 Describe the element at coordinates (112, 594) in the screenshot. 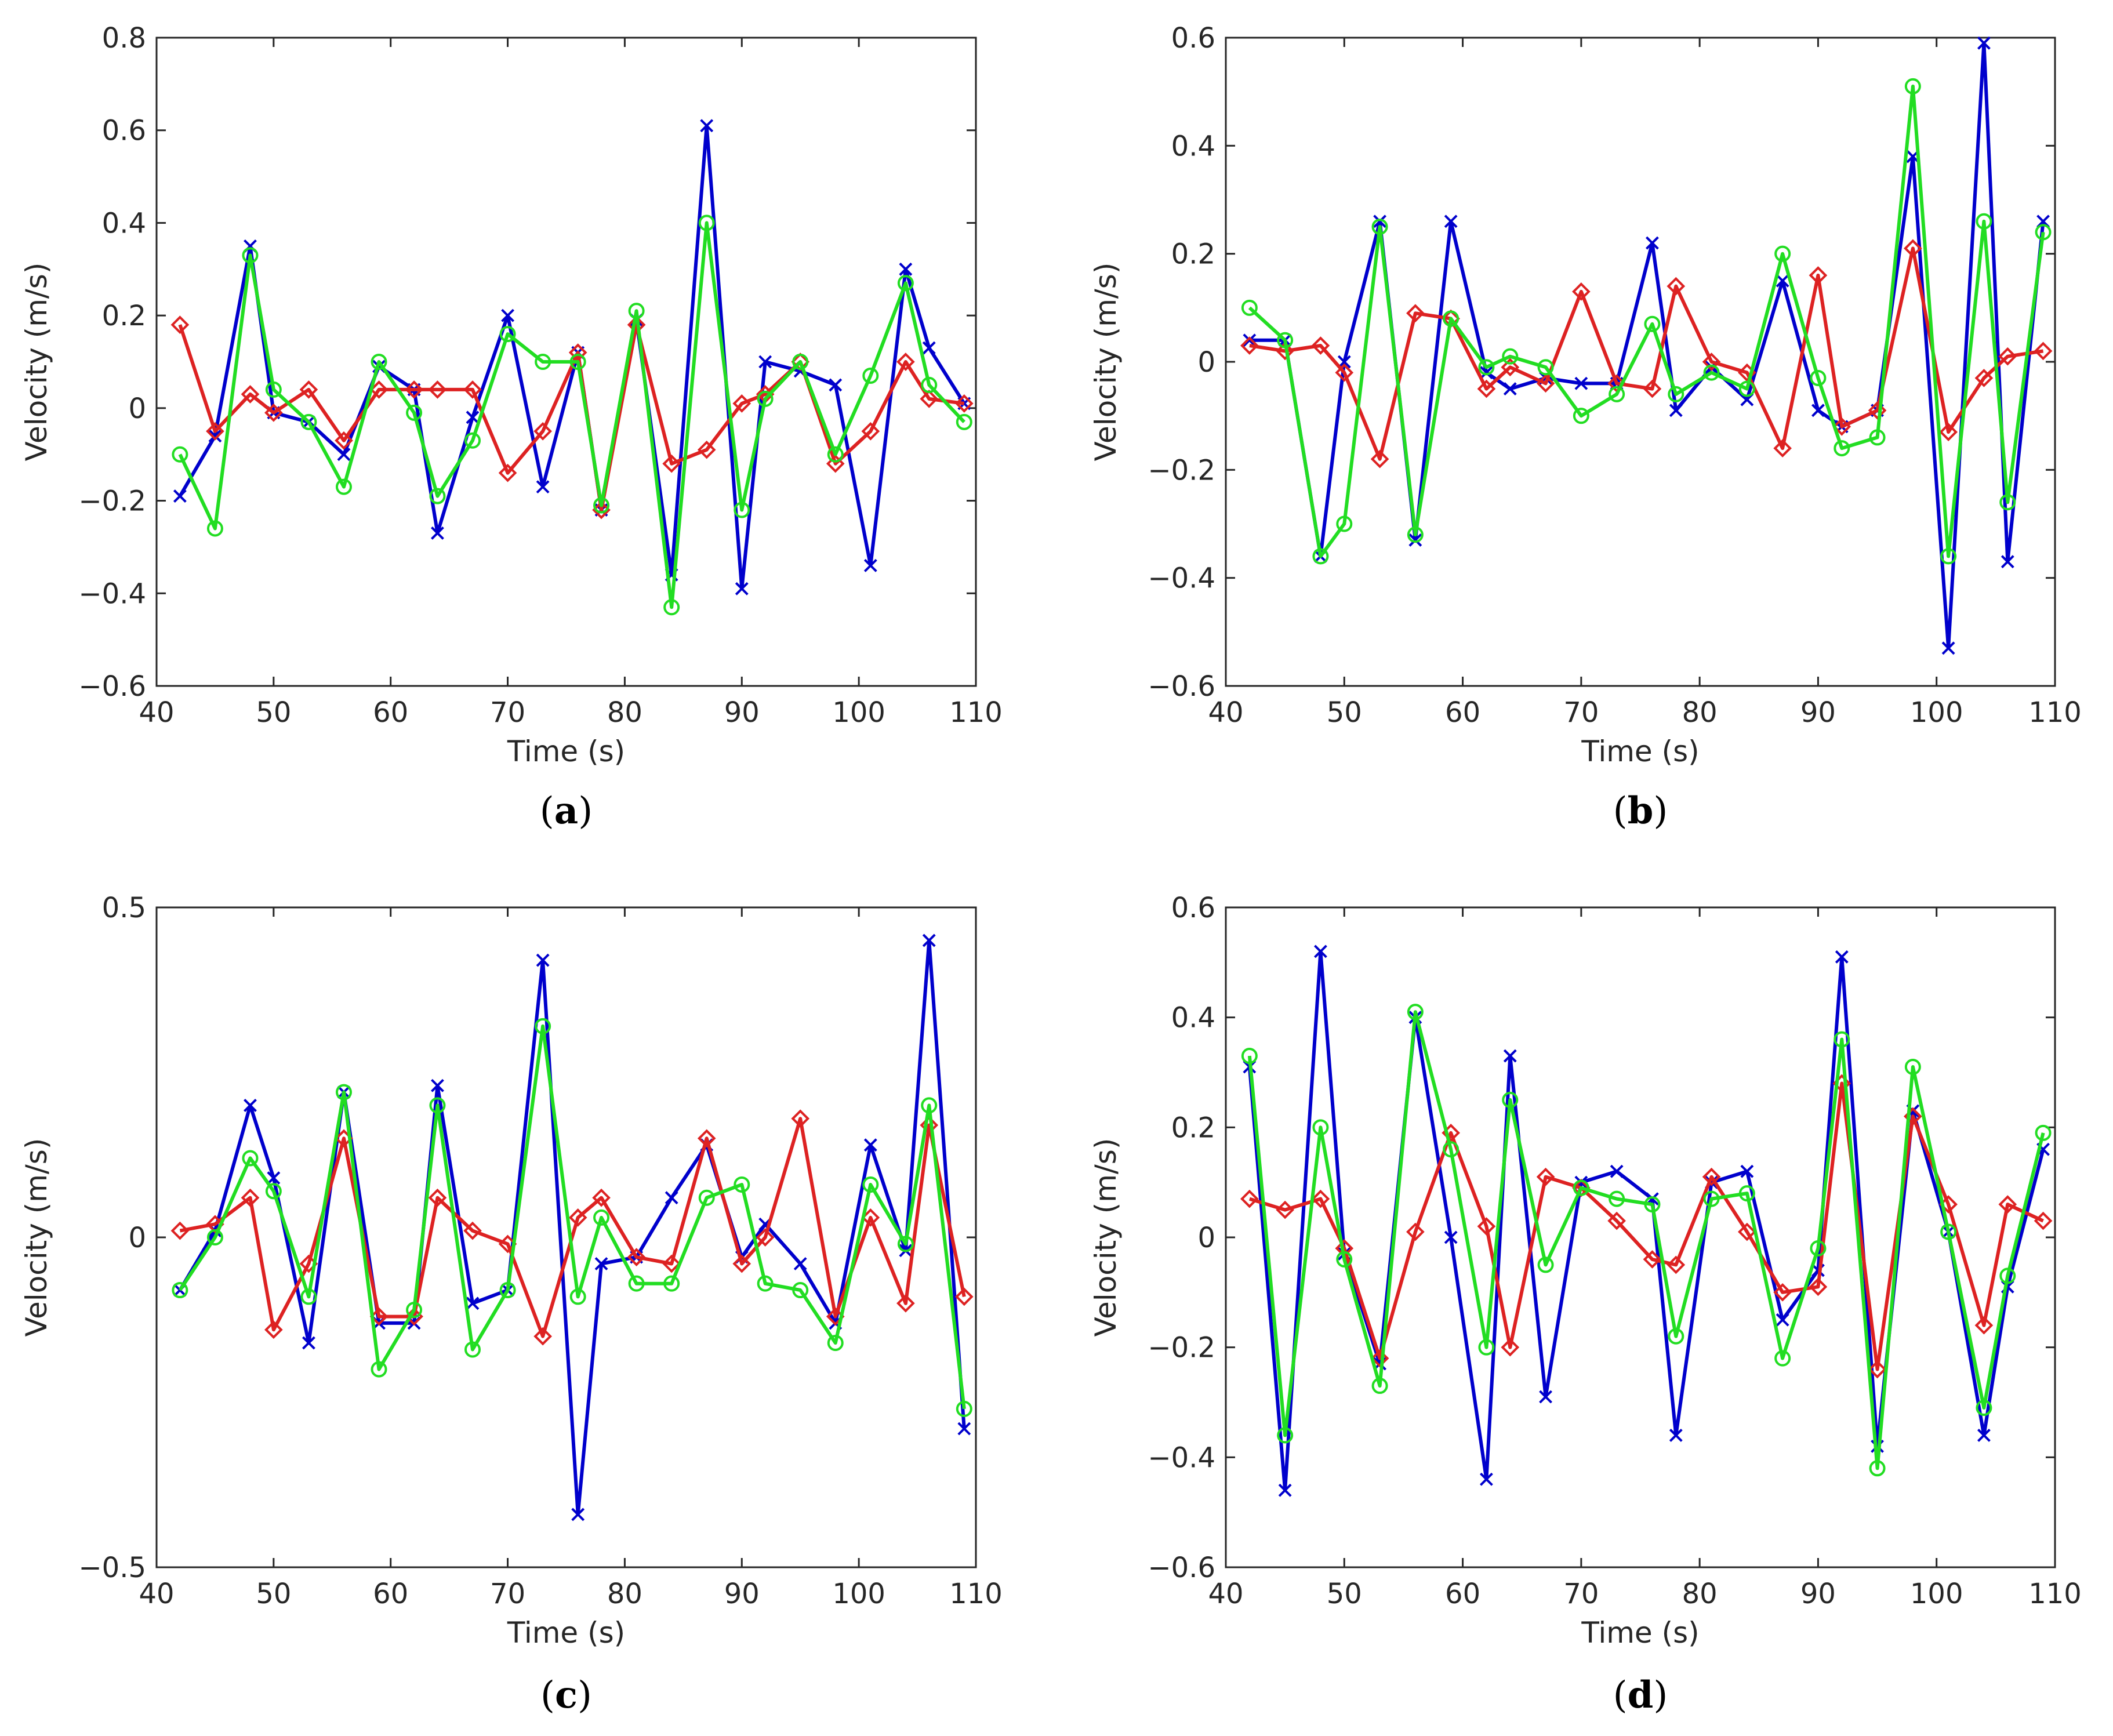

I see `chart-a-ytick-label: −0.4` at that location.